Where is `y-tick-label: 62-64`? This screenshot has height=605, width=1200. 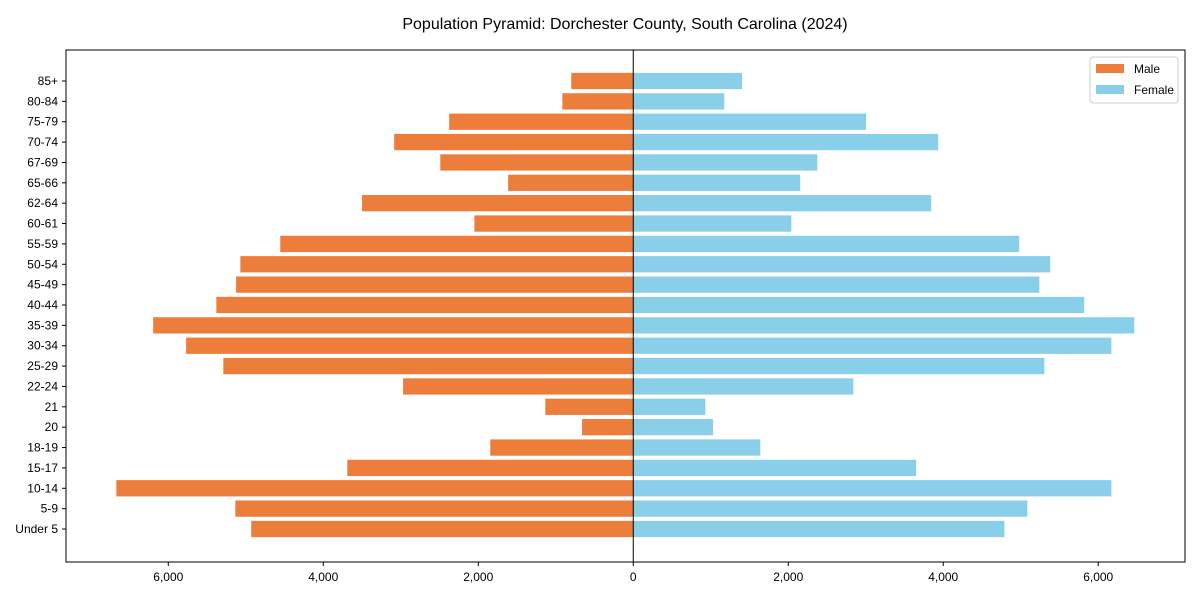 y-tick-label: 62-64 is located at coordinates (42, 203).